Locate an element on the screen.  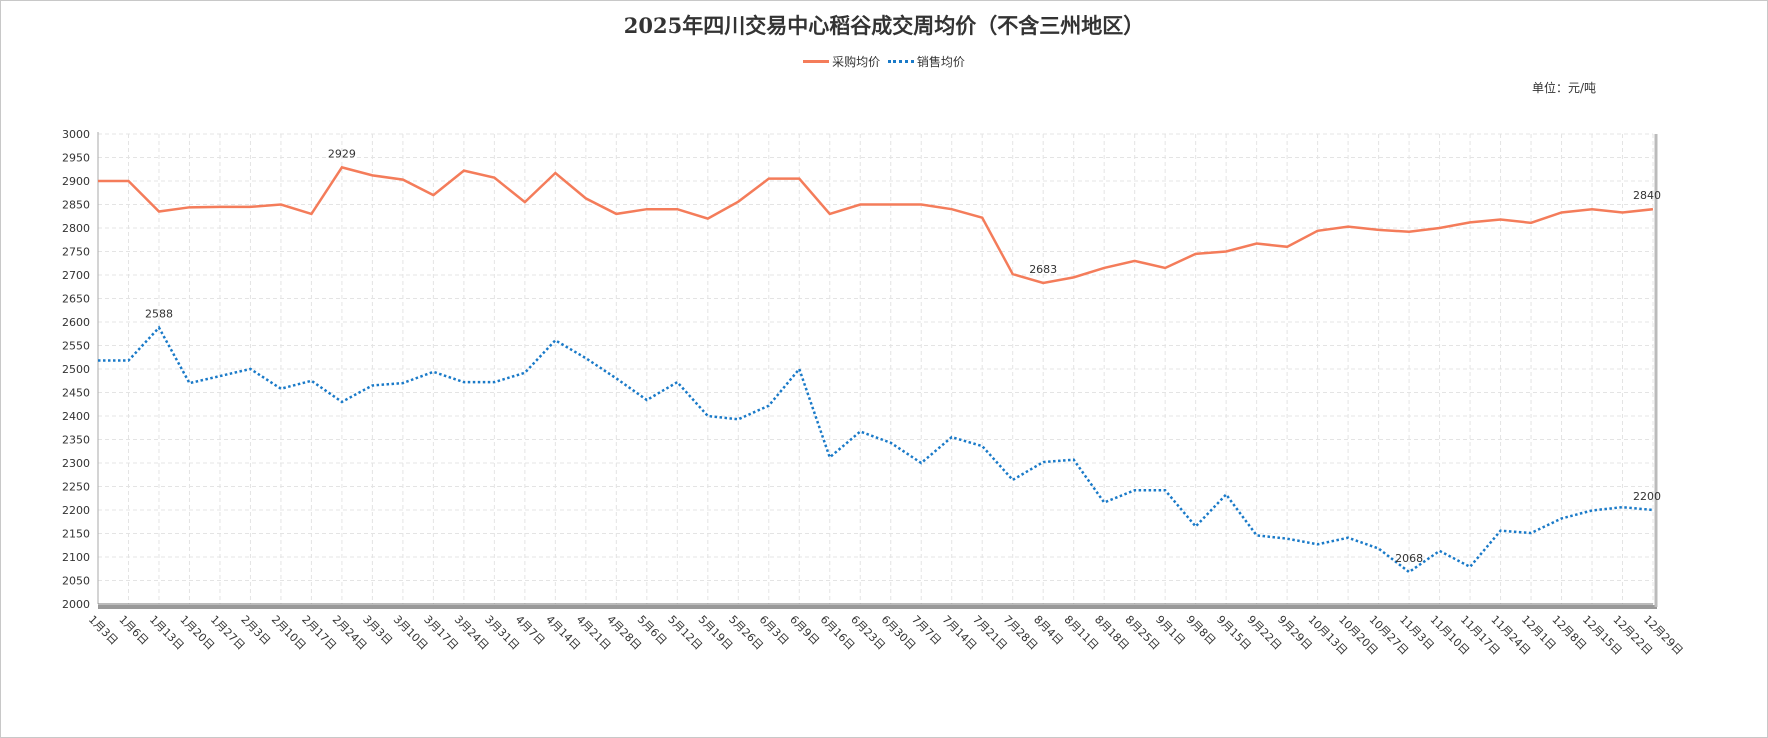
legend-item-sales: 销售均价 is located at coordinates (926, 61).